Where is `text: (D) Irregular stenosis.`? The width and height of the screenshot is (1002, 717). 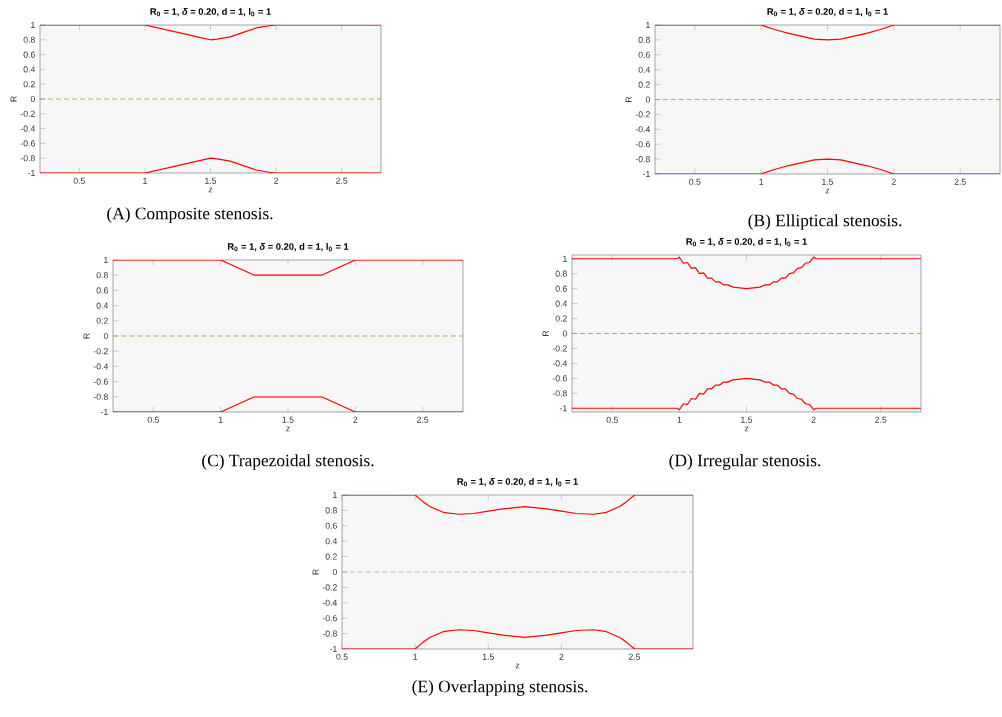 text: (D) Irregular stenosis. is located at coordinates (745, 462).